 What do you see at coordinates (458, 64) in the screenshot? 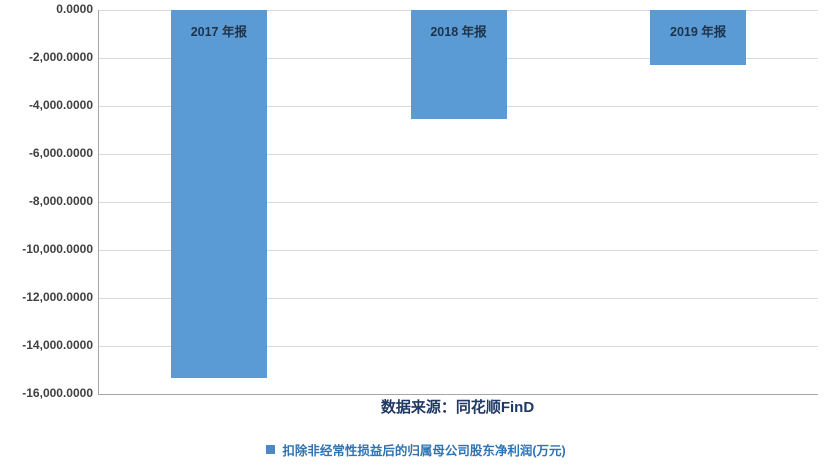
I see `bar-2018: 2018 年报` at bounding box center [458, 64].